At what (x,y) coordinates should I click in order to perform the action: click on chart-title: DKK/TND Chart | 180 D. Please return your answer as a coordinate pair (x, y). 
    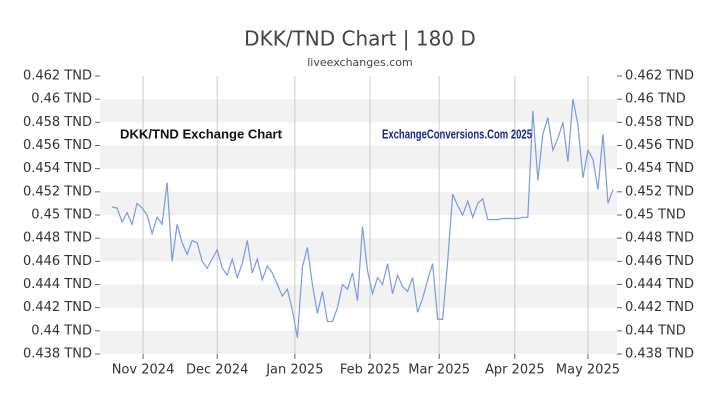
    Looking at the image, I should click on (360, 39).